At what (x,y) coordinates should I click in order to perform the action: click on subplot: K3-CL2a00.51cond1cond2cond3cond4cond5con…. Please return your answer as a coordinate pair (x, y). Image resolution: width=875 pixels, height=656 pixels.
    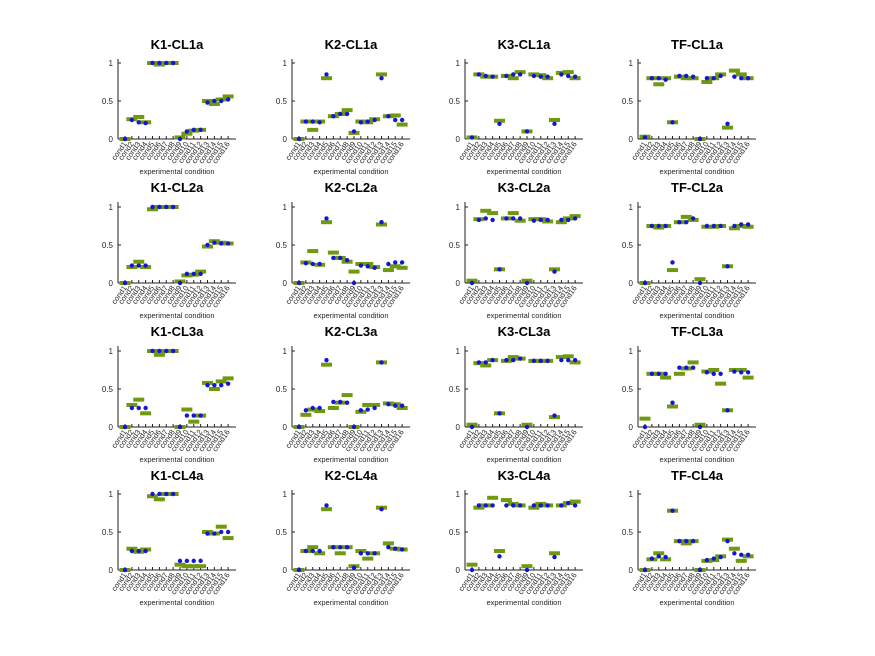
    Looking at the image, I should click on (516, 250).